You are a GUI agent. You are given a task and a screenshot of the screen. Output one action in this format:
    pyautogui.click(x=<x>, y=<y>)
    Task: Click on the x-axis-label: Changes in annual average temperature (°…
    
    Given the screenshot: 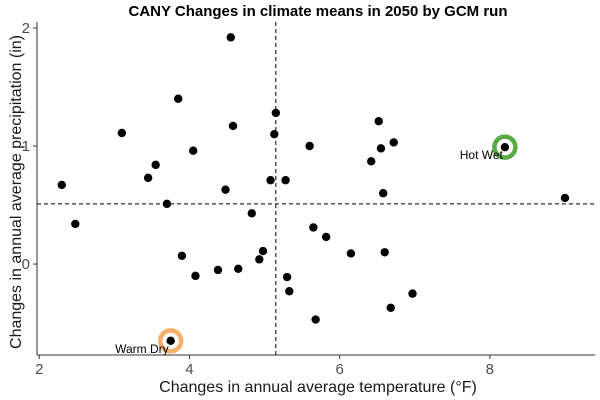 What is the action you would take?
    pyautogui.click(x=318, y=387)
    